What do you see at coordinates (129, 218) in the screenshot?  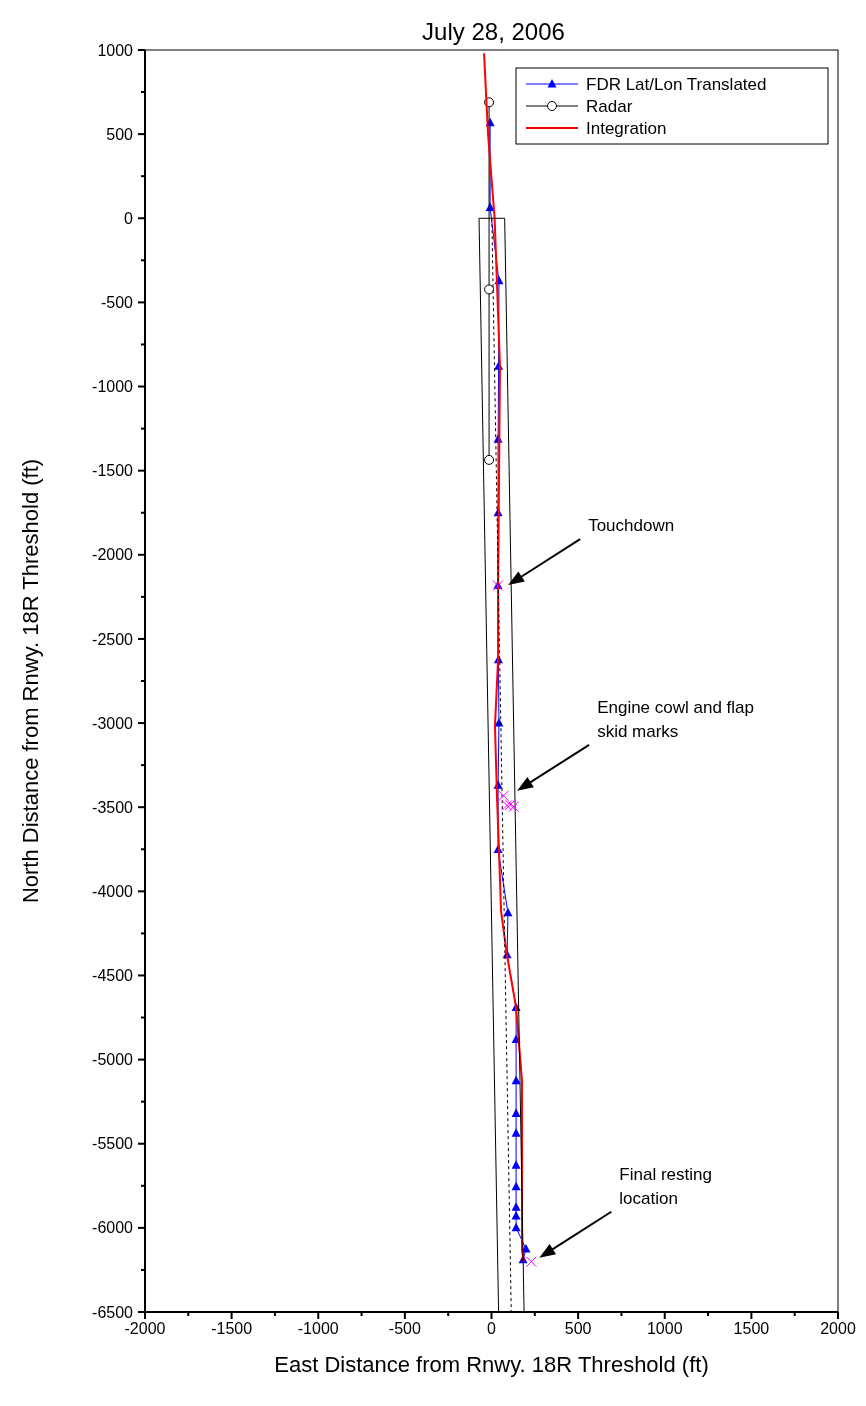 I see `y-tick-label: 0` at bounding box center [129, 218].